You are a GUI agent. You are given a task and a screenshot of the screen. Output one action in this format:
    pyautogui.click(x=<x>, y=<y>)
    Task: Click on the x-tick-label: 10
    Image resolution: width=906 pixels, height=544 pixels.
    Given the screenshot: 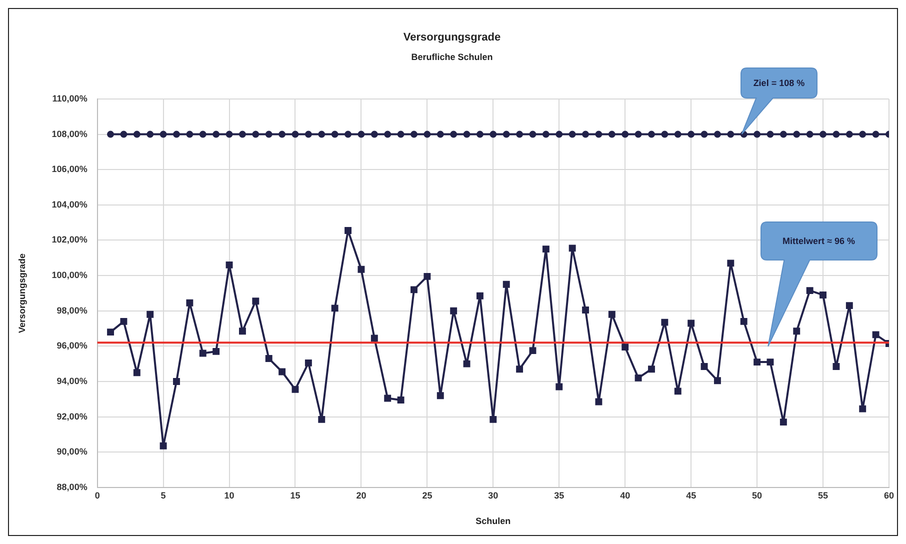 What is the action you would take?
    pyautogui.click(x=229, y=495)
    